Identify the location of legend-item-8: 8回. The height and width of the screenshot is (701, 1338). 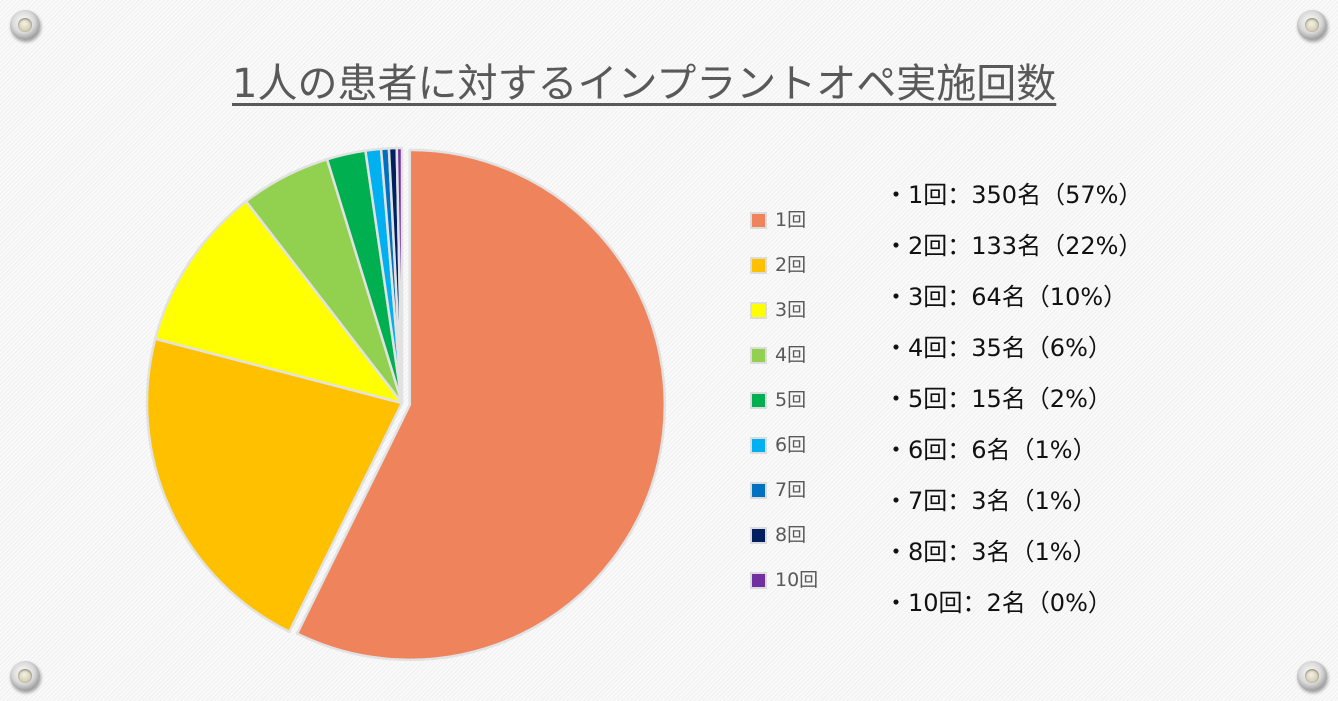
(784, 533).